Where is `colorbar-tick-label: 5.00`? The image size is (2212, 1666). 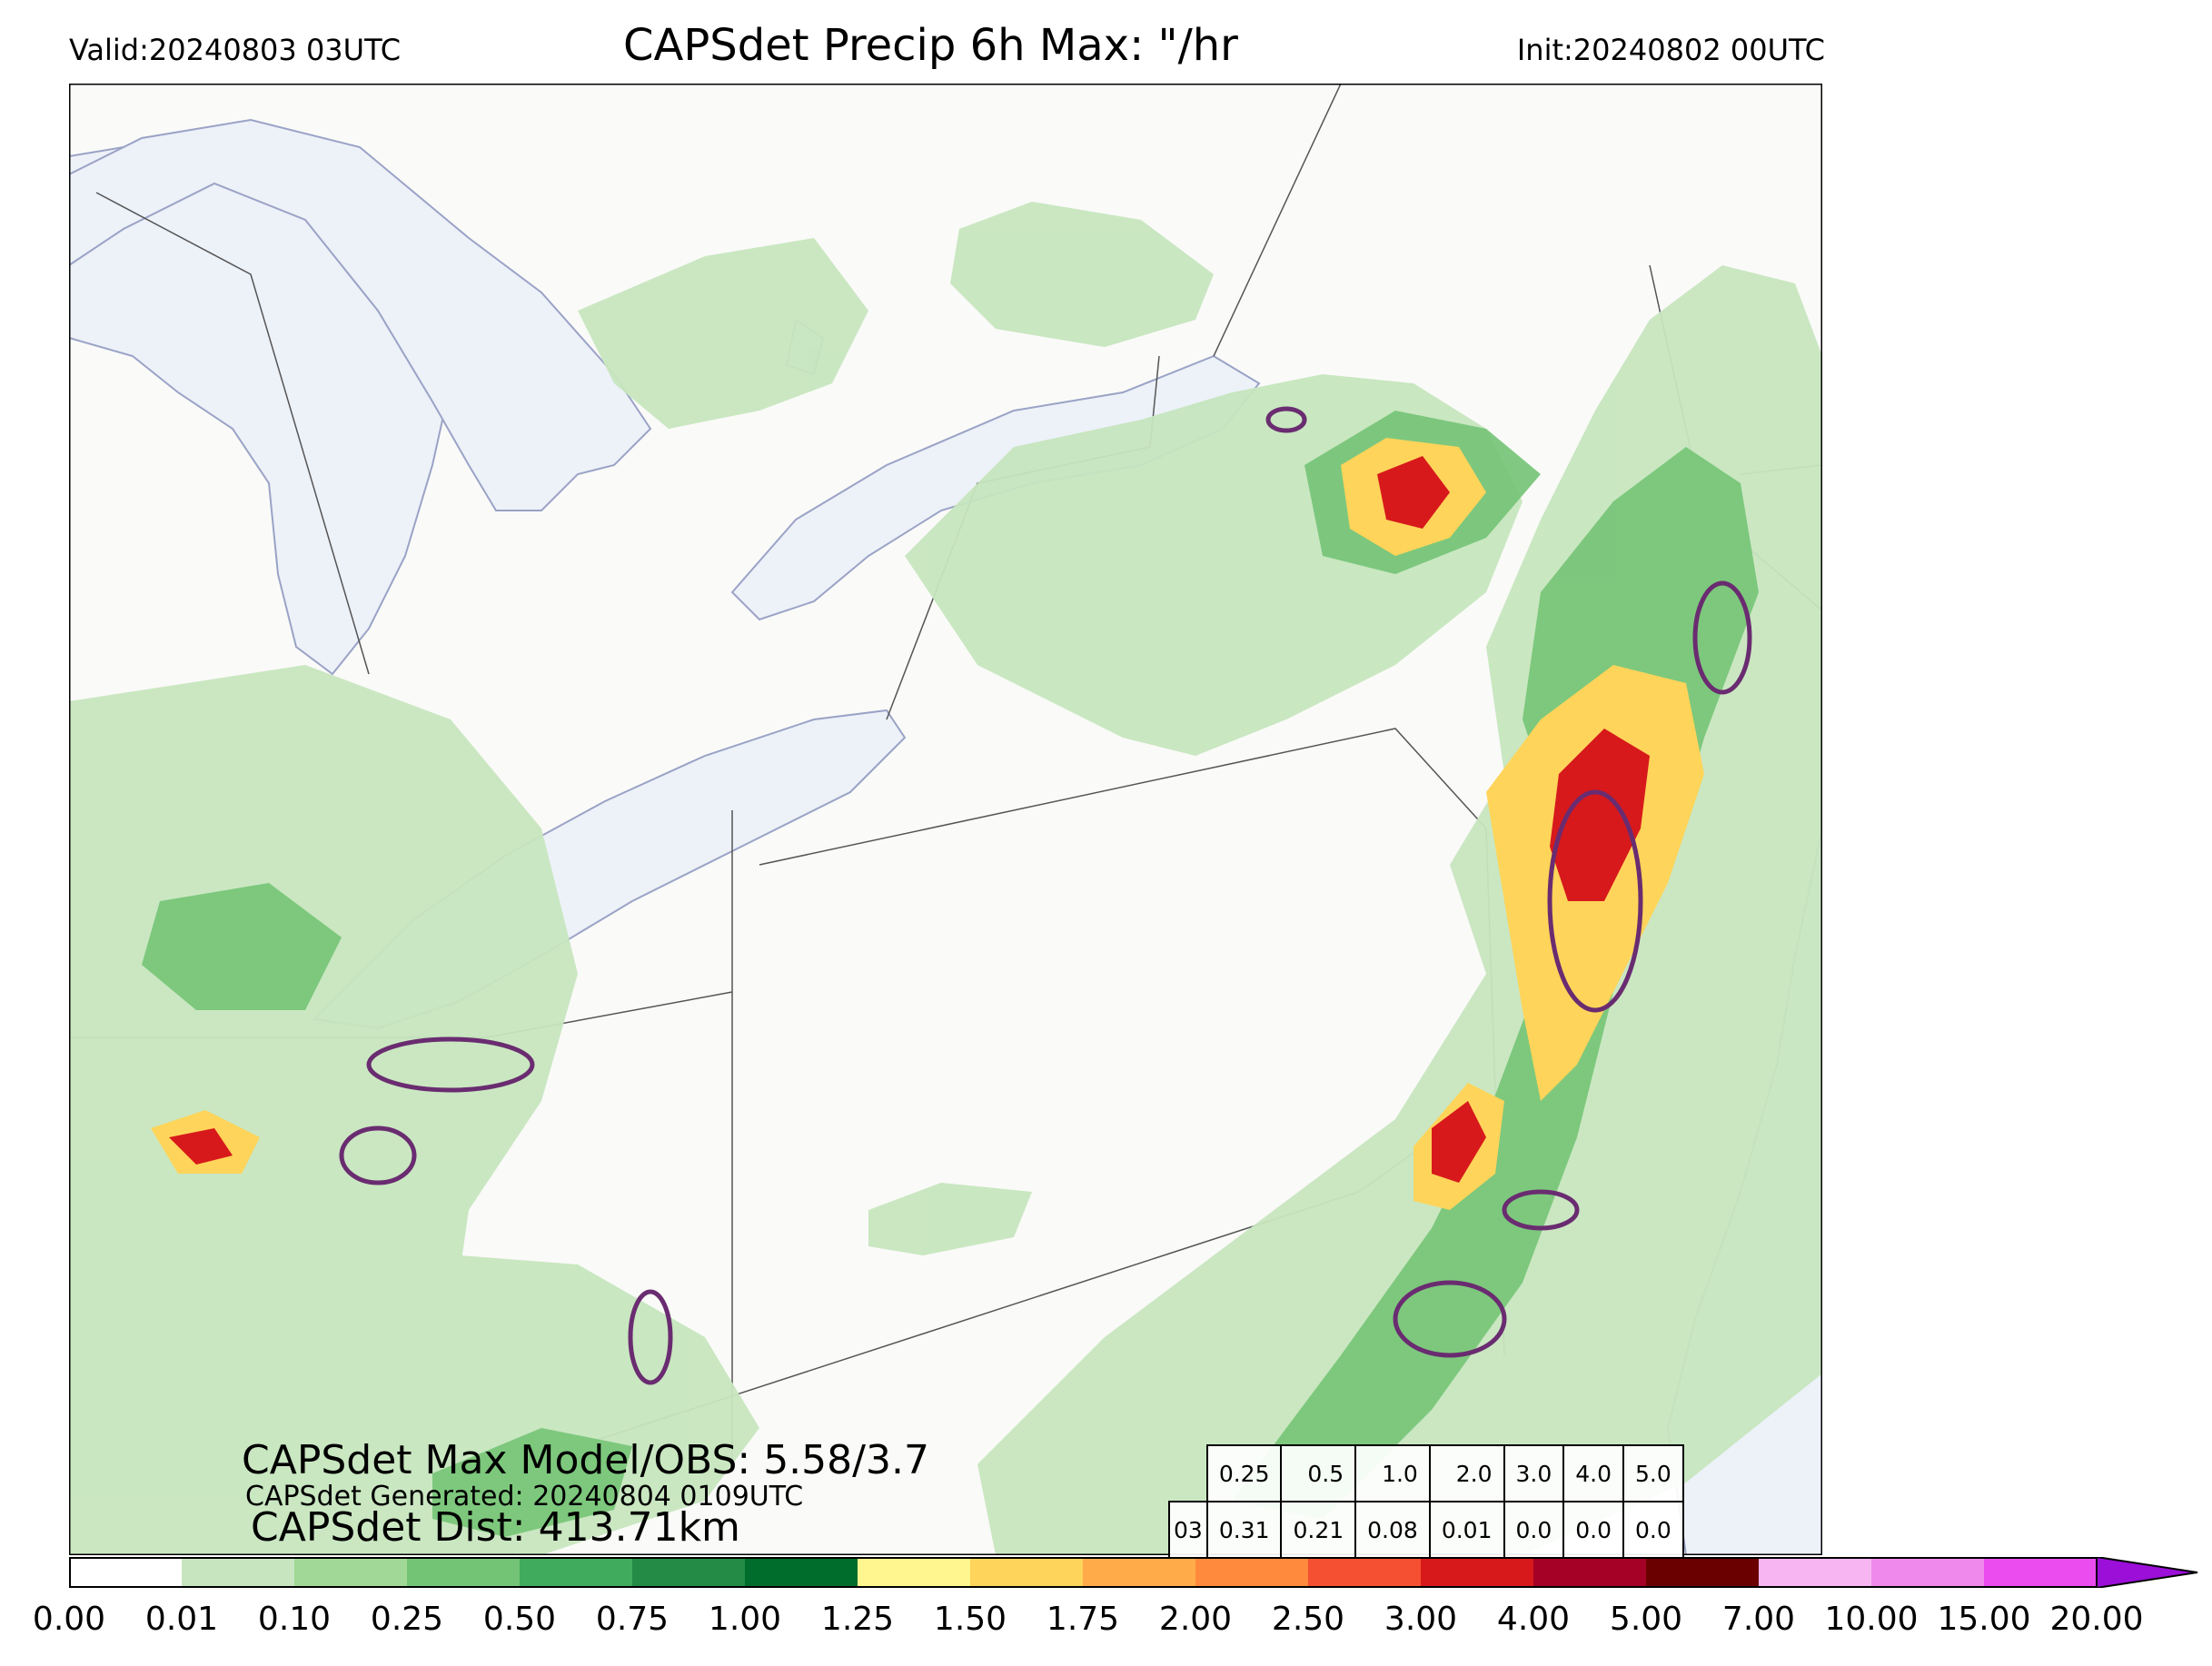 colorbar-tick-label: 5.00 is located at coordinates (1646, 1620).